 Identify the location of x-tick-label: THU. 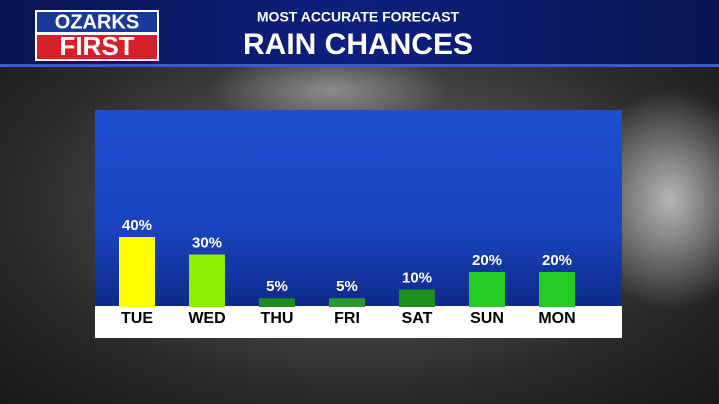
(277, 318).